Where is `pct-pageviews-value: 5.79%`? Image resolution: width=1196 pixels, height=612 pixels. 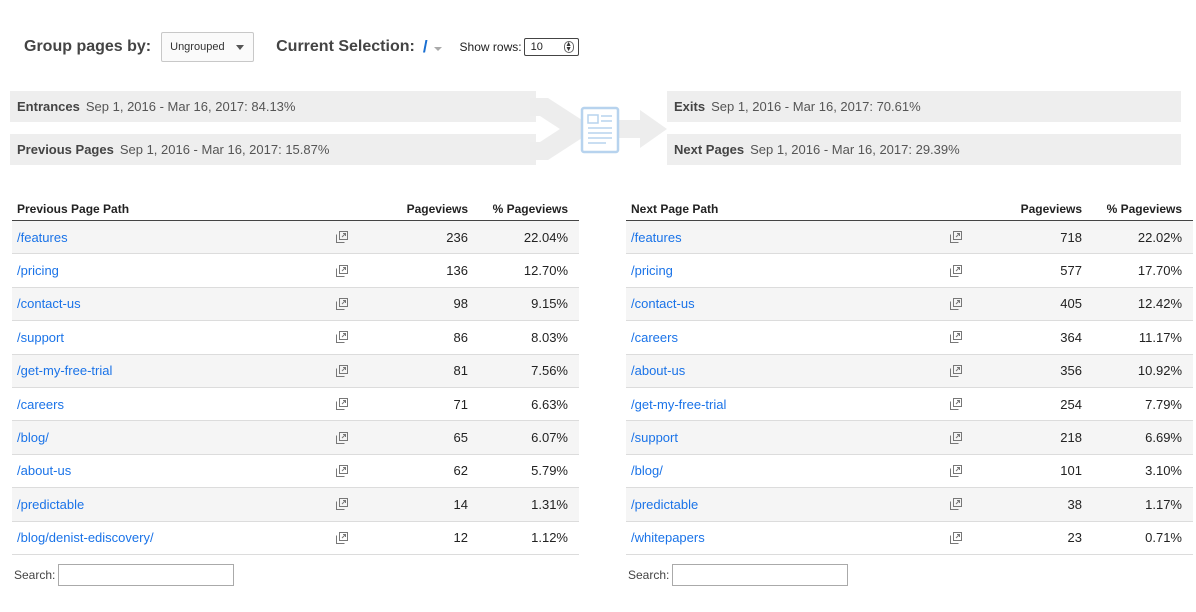 pct-pageviews-value: 5.79% is located at coordinates (549, 471).